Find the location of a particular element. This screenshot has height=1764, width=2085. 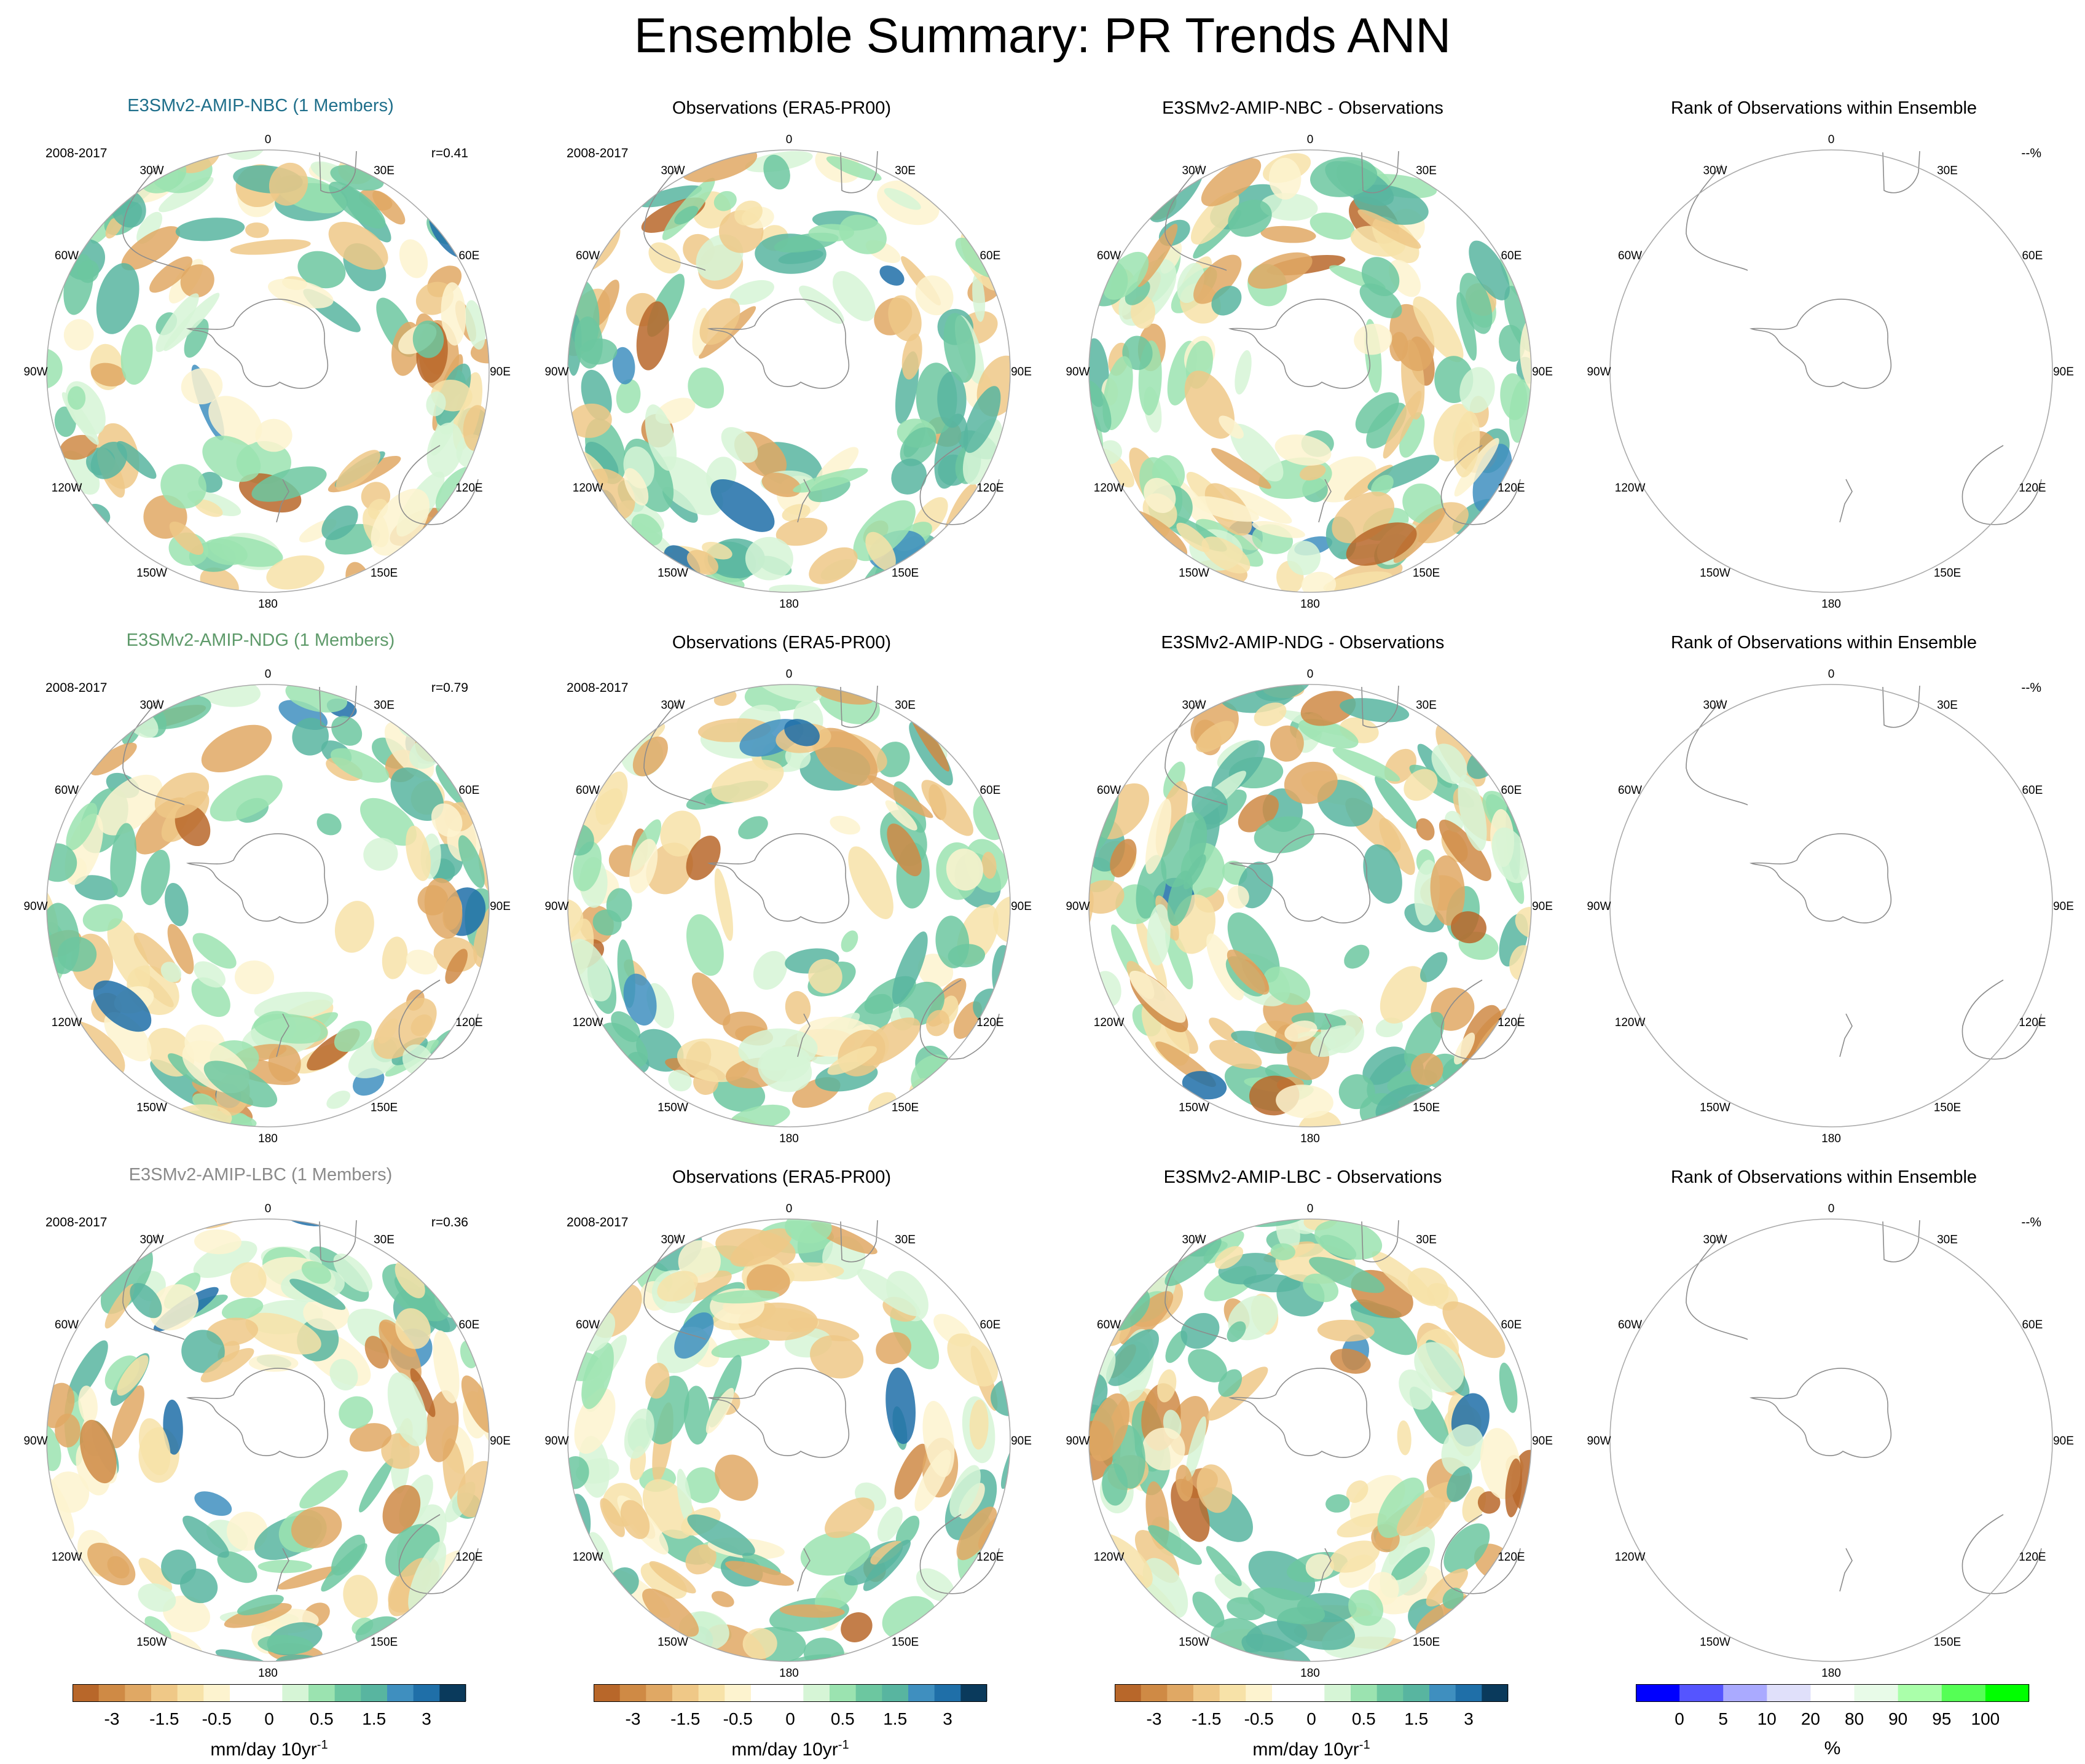

panel-title: E3SMv2-AMIP-LBC - Observations is located at coordinates (1302, 1177).